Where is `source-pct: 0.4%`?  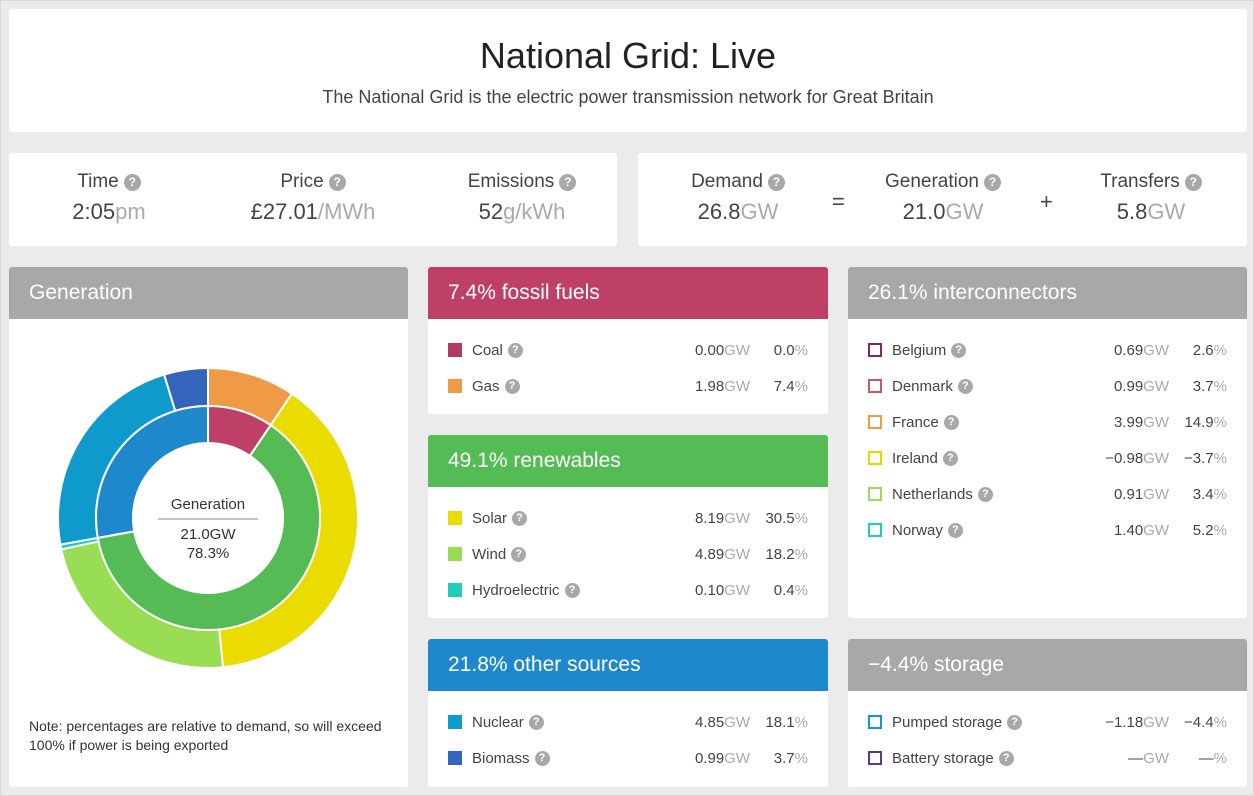
source-pct: 0.4% is located at coordinates (791, 590).